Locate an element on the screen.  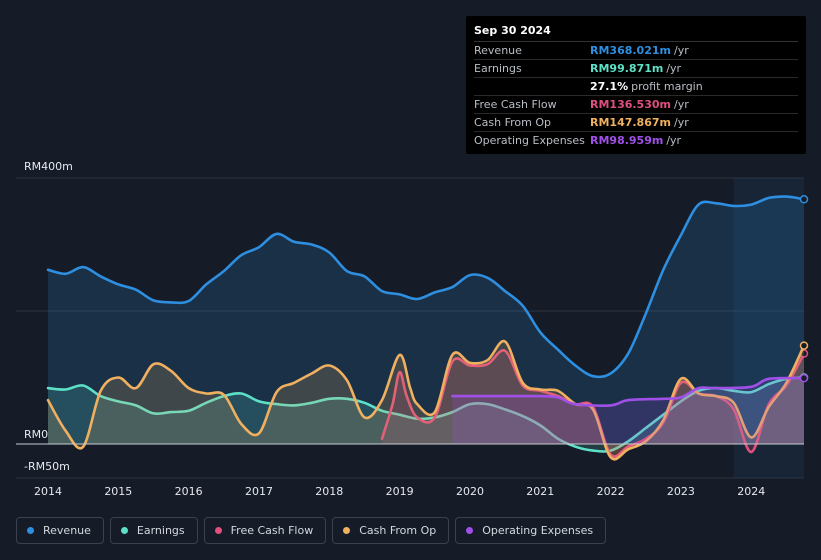
series-area-free-cash-flow is located at coordinates (593, 403).